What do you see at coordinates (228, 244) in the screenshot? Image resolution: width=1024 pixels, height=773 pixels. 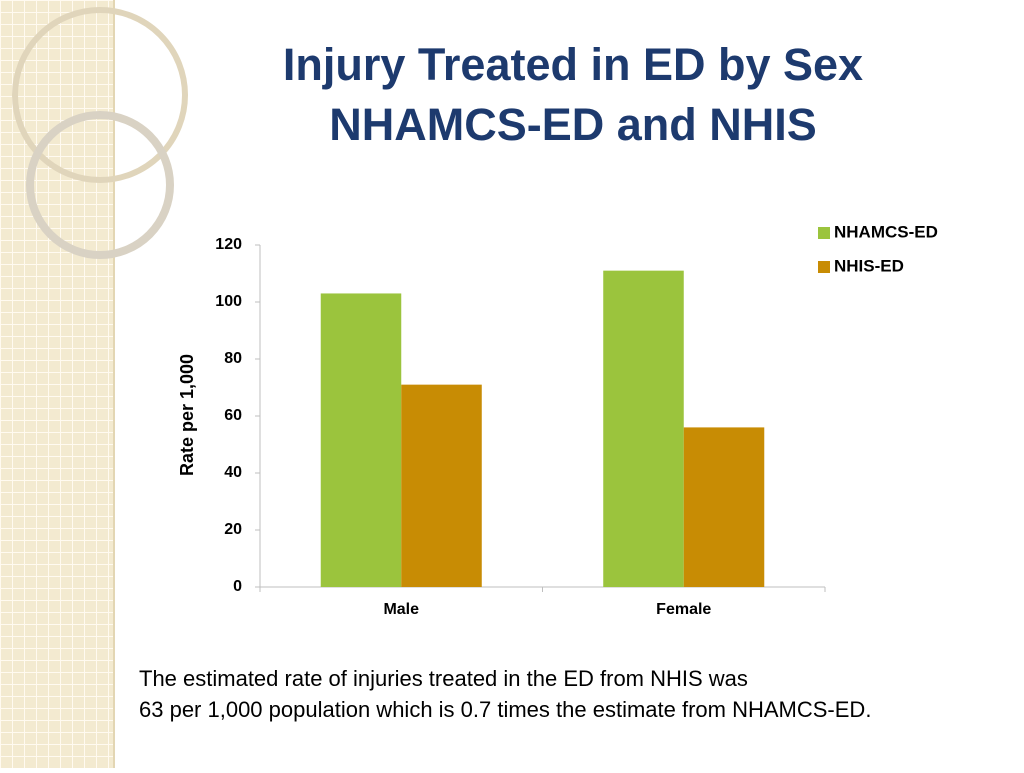 I see `y-tick-label: 120` at bounding box center [228, 244].